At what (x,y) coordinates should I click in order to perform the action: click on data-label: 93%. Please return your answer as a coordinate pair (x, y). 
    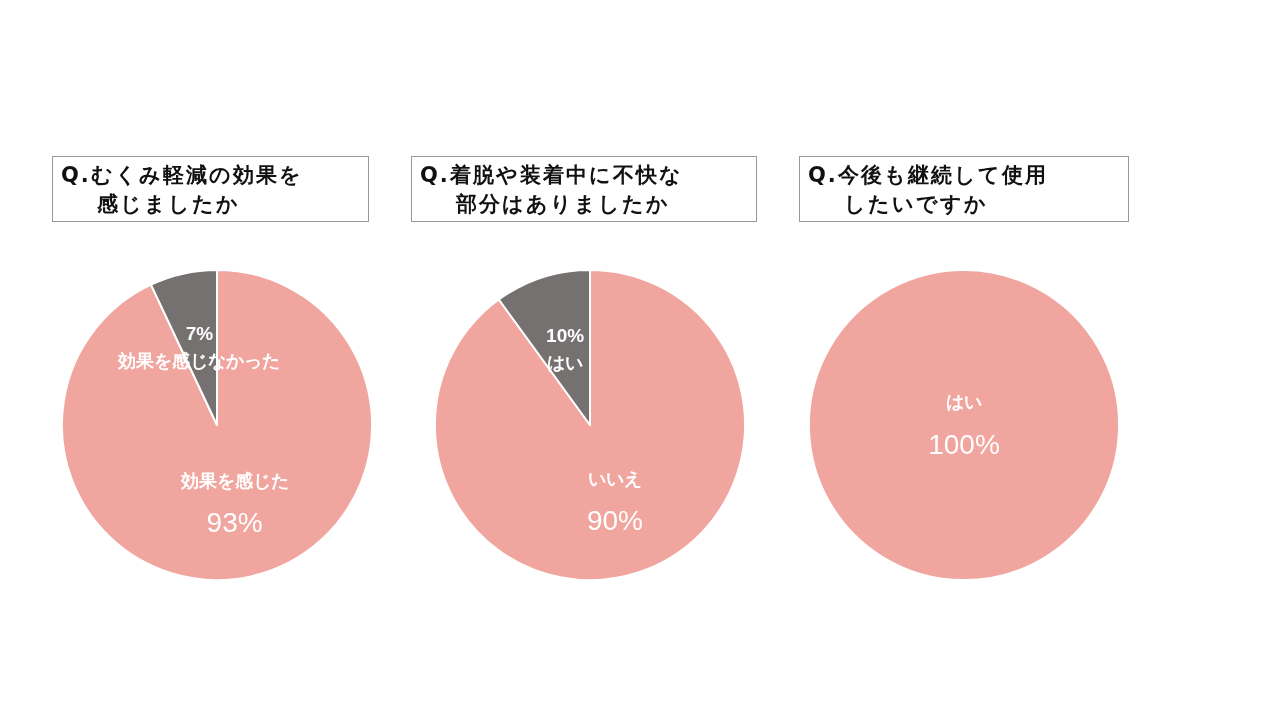
    Looking at the image, I should click on (234, 523).